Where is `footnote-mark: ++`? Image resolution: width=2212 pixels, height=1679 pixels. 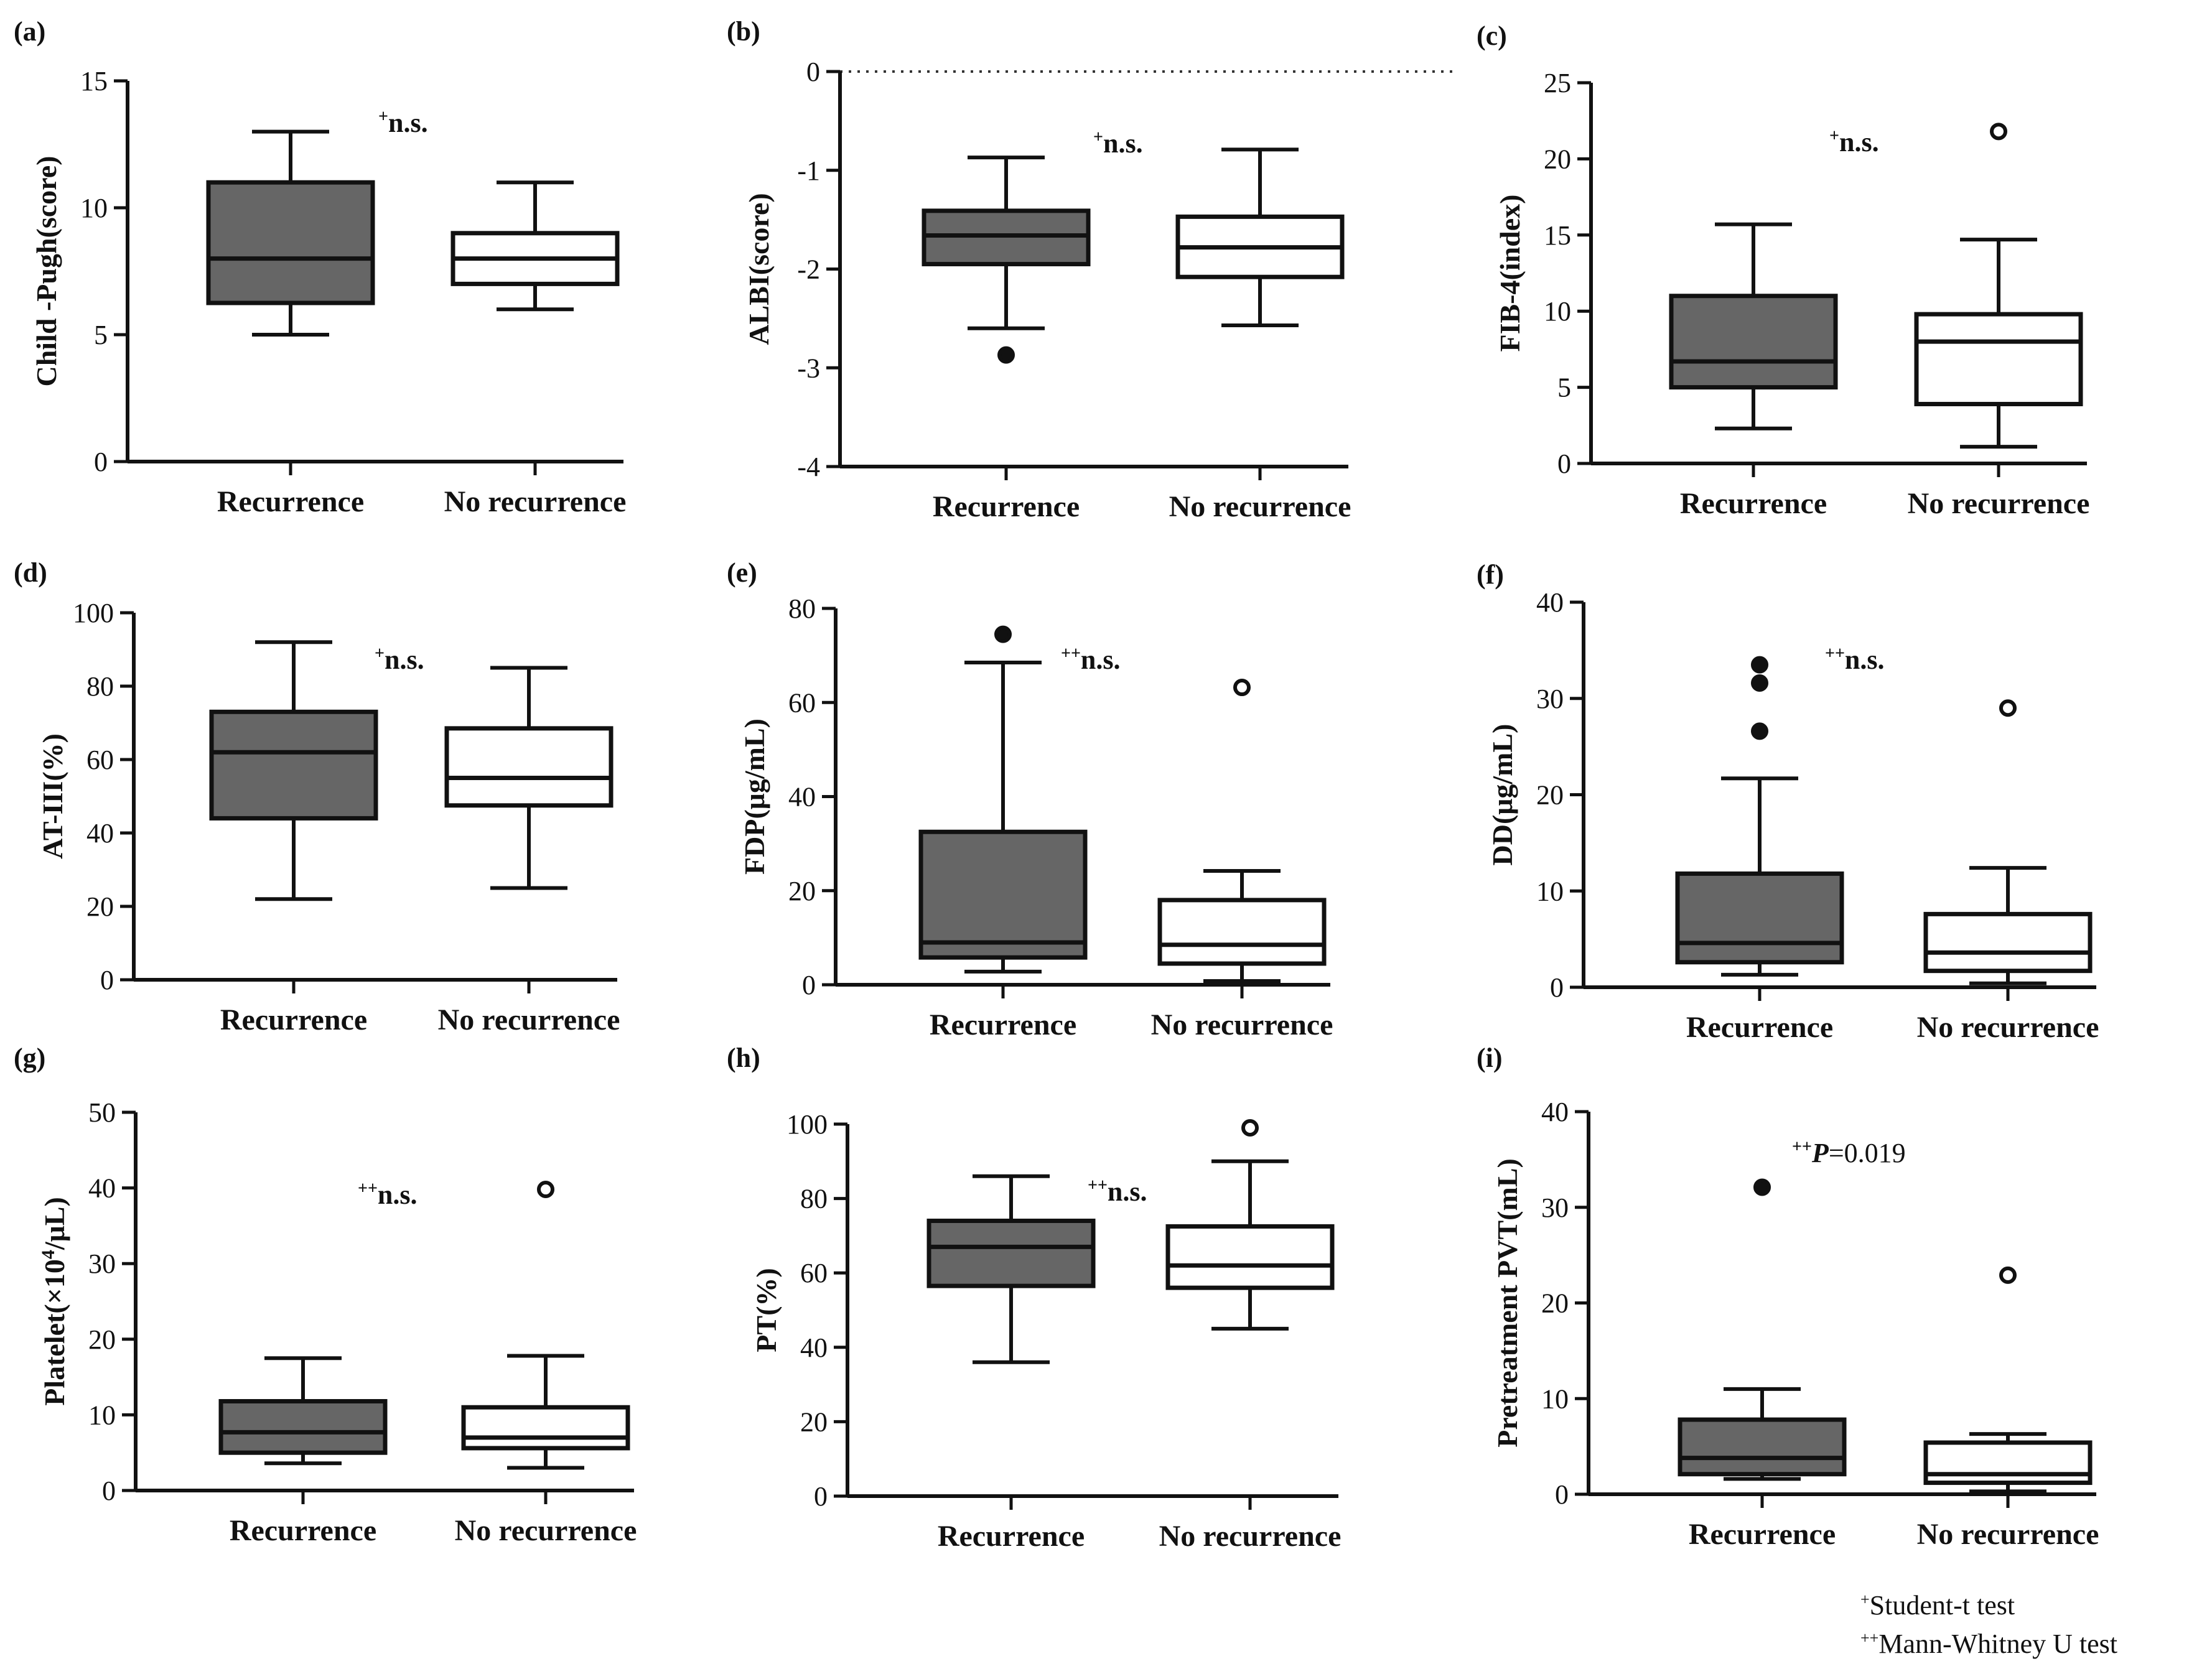
footnote-mark: ++ is located at coordinates (1869, 1638).